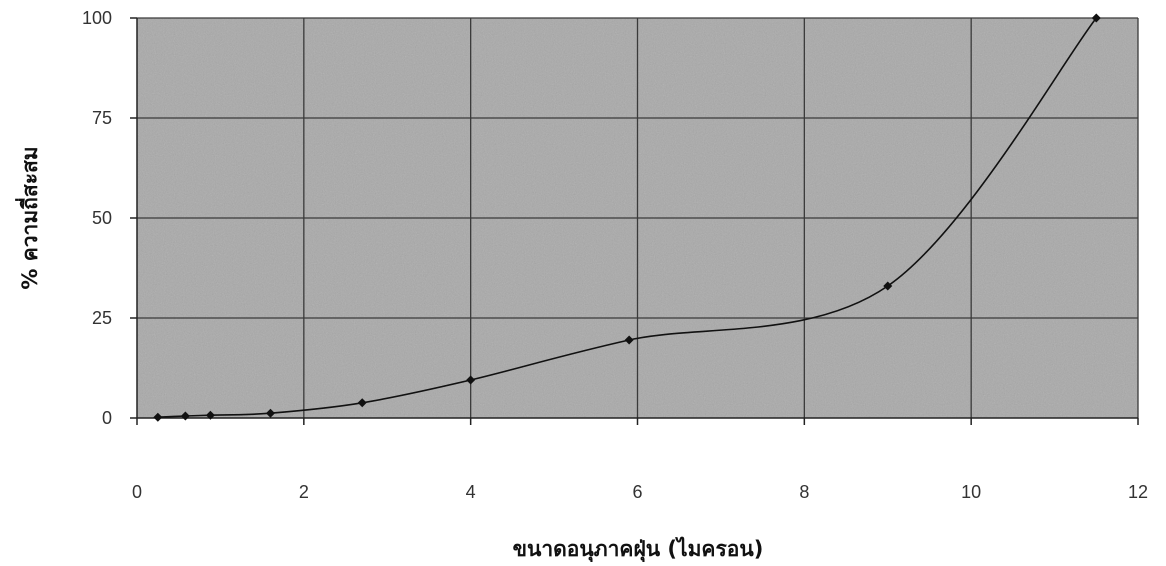 The width and height of the screenshot is (1166, 566). I want to click on y-tick-label-4: 100, so click(97, 18).